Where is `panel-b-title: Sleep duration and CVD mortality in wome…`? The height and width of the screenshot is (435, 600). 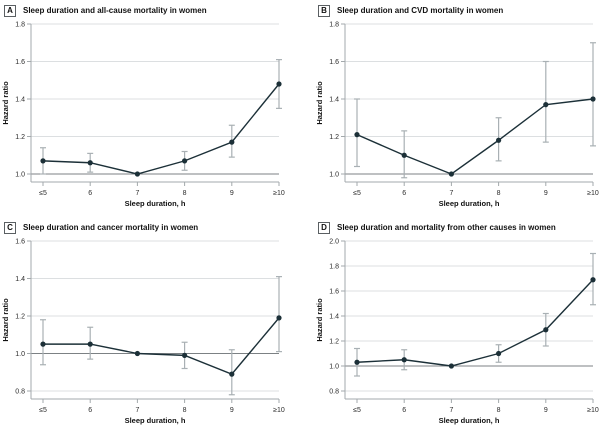 panel-b-title: Sleep duration and CVD mortality in wome… is located at coordinates (420, 10).